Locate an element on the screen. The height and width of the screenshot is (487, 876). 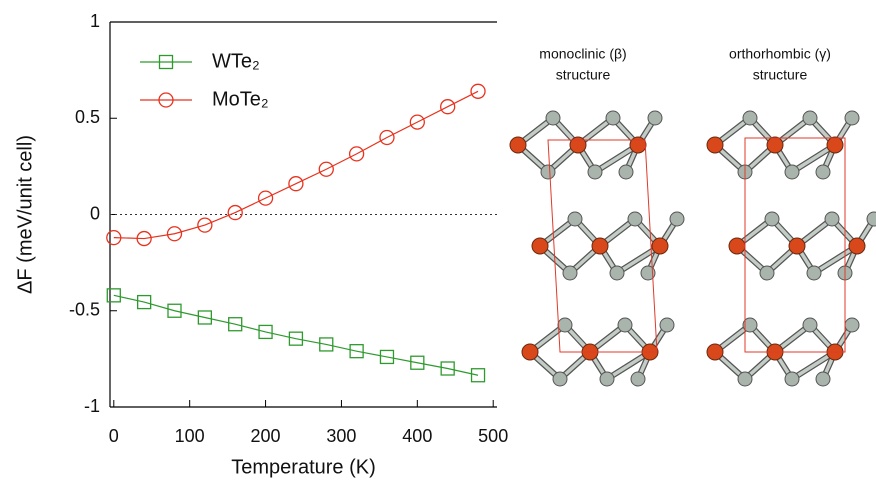
y-tick-label: -1 is located at coordinates (92, 406).